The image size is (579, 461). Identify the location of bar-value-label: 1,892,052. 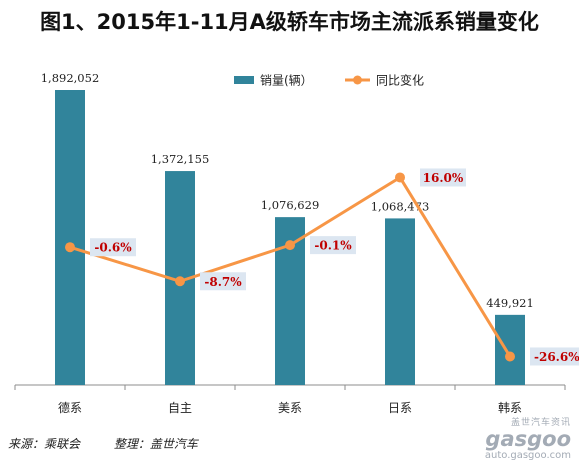
(70, 78).